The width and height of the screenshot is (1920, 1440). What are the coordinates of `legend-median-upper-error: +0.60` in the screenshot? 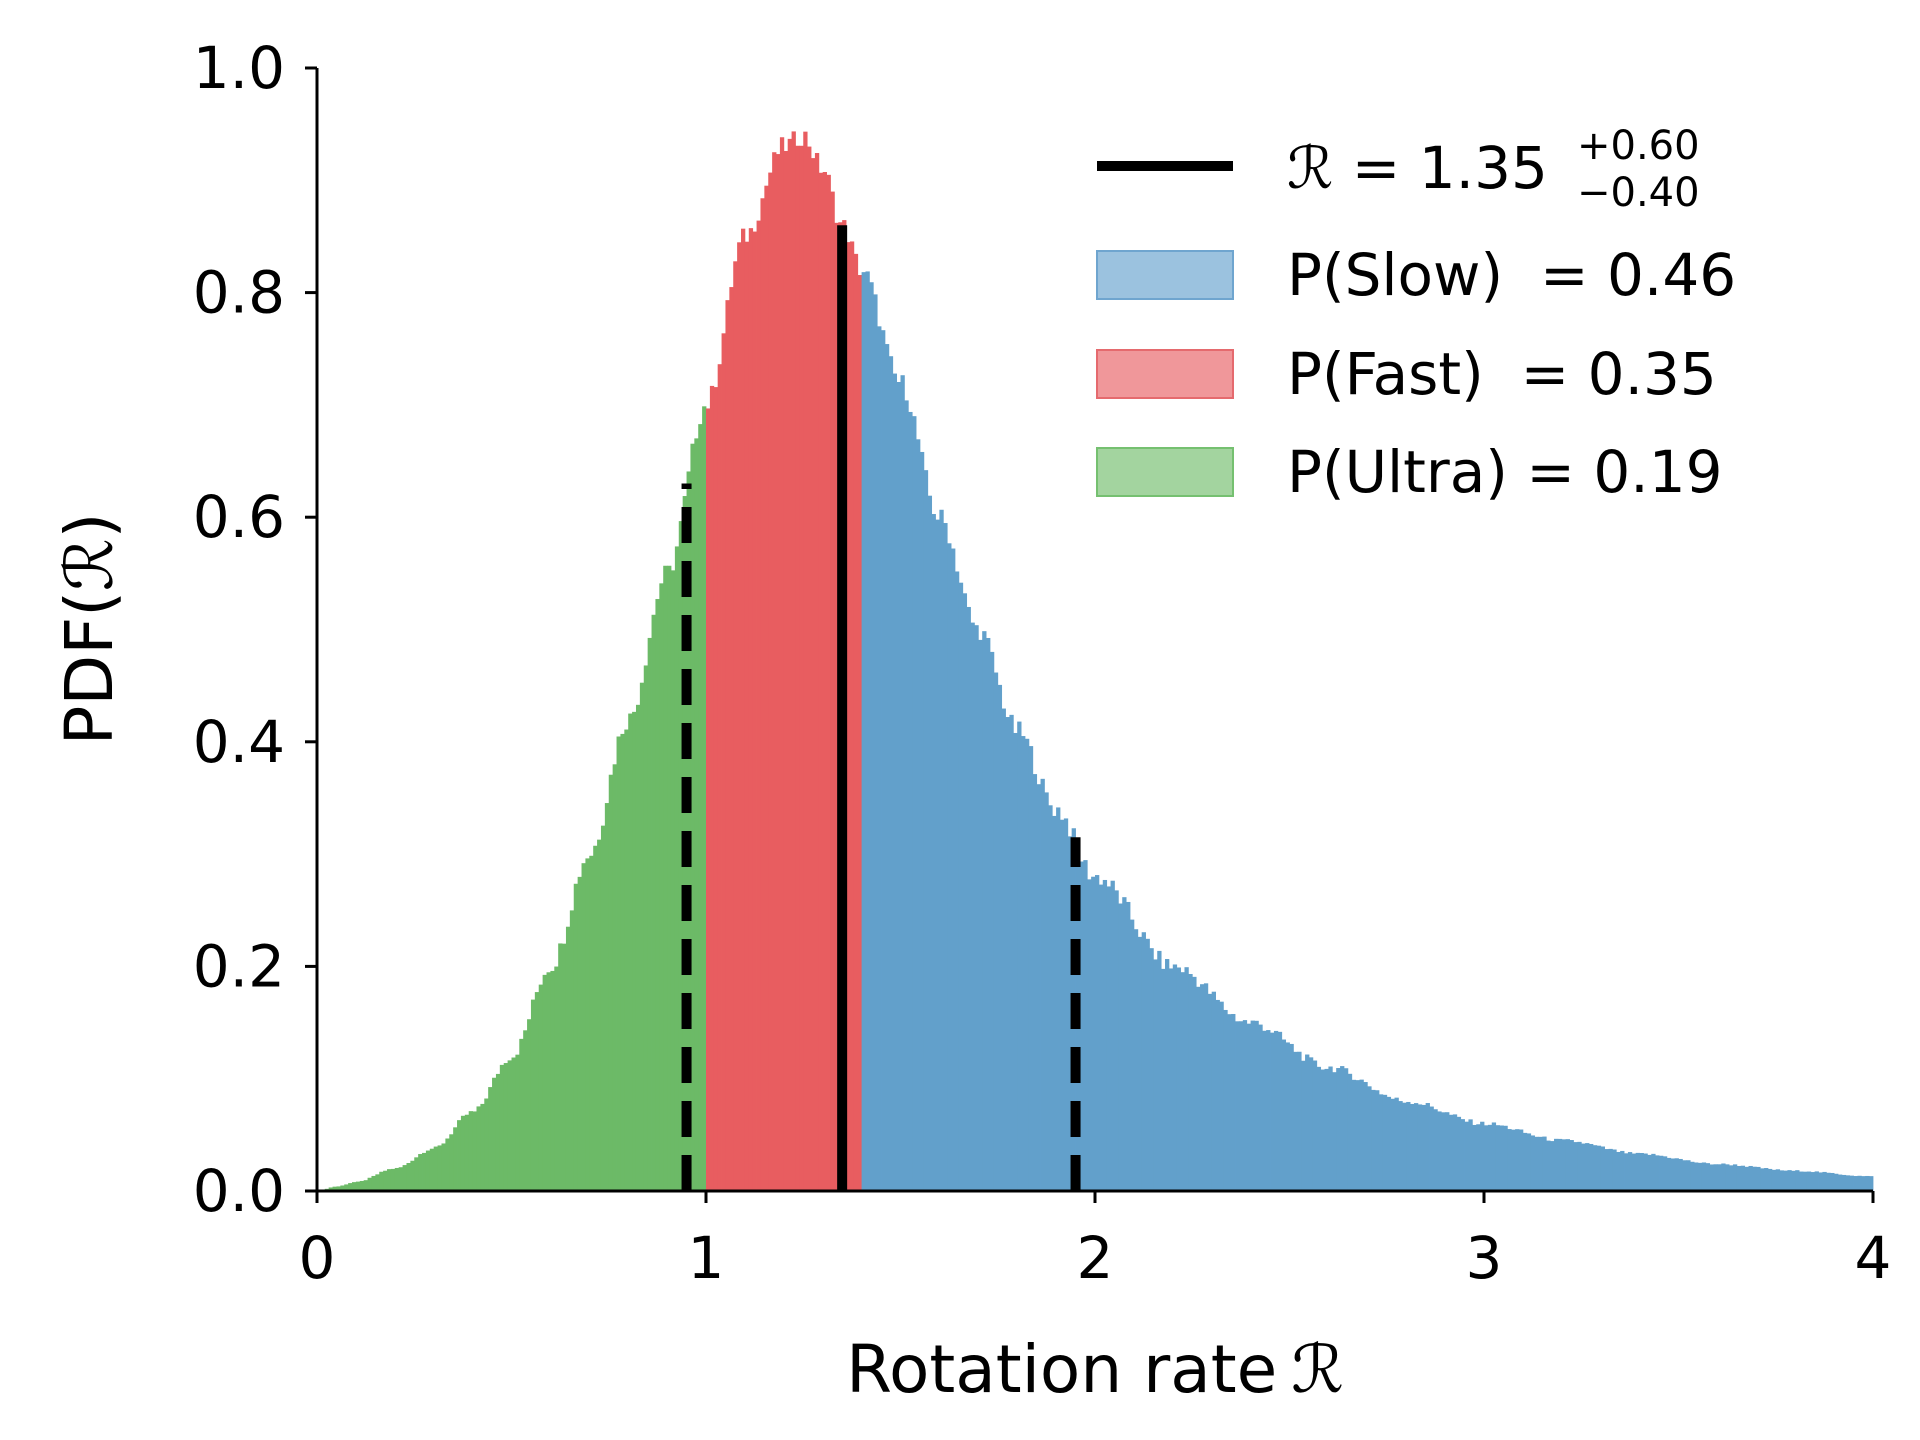 It's located at (1638, 146).